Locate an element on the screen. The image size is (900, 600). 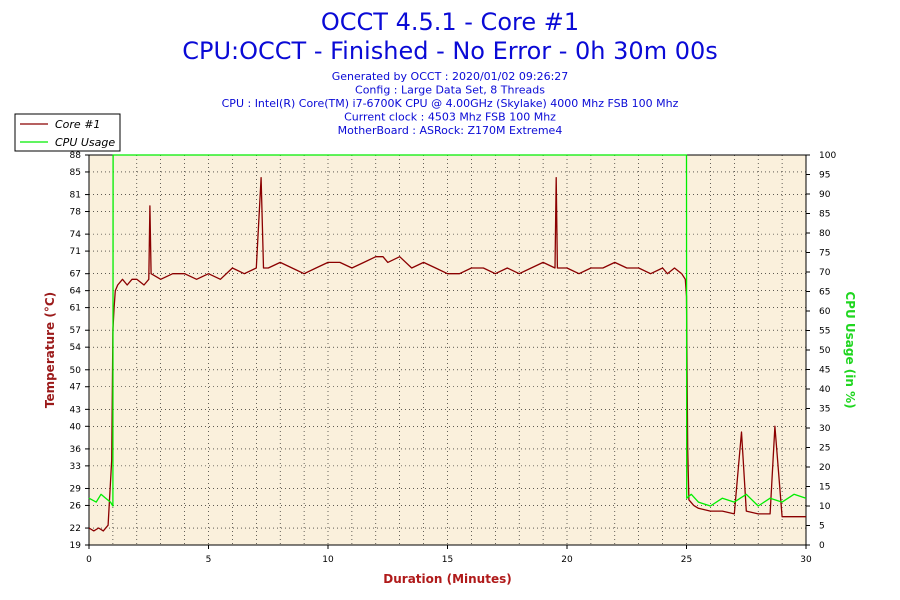
y2-tick-label: 0 is located at coordinates (822, 546).